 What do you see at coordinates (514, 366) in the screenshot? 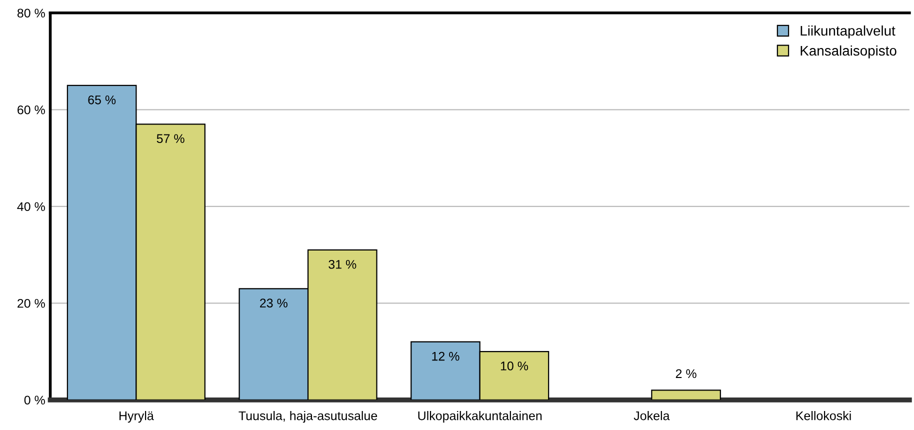
I see `data-label: 10 %` at bounding box center [514, 366].